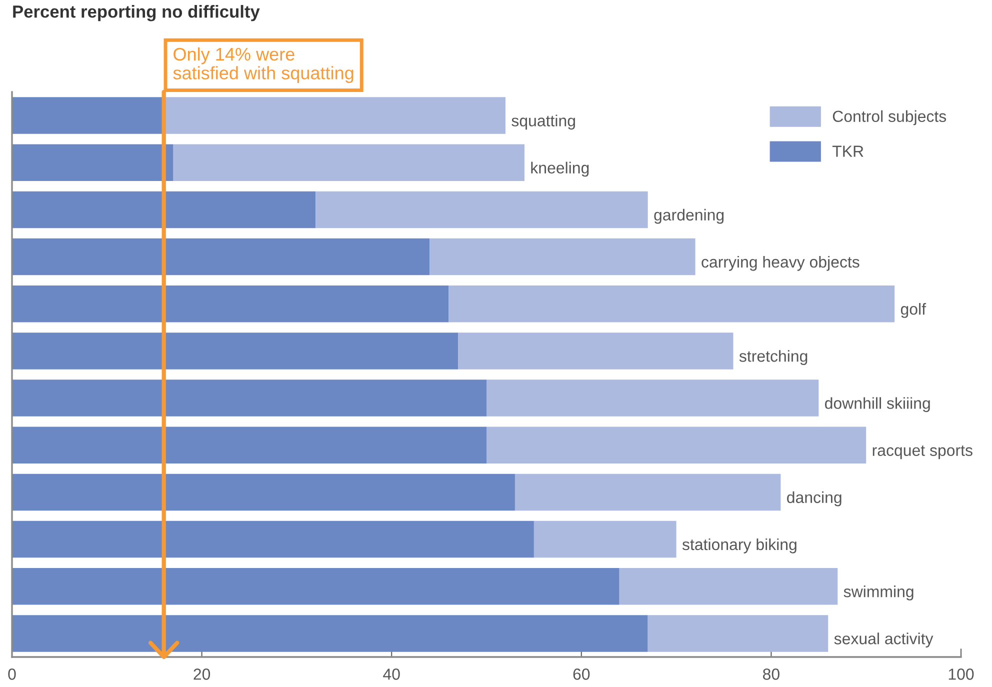 The height and width of the screenshot is (687, 992). I want to click on x-tick-label: 0, so click(12, 674).